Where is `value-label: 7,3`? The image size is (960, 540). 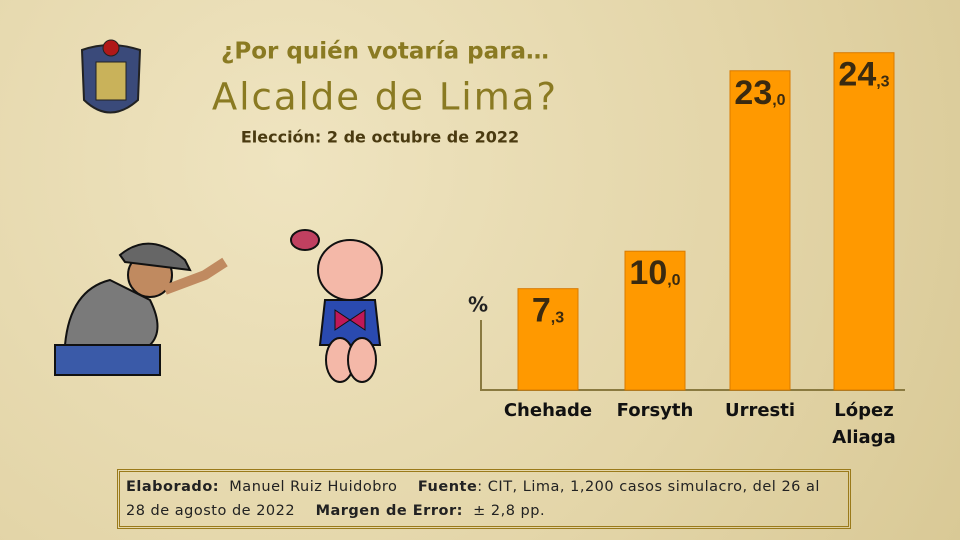
value-label: 7,3 is located at coordinates (548, 311).